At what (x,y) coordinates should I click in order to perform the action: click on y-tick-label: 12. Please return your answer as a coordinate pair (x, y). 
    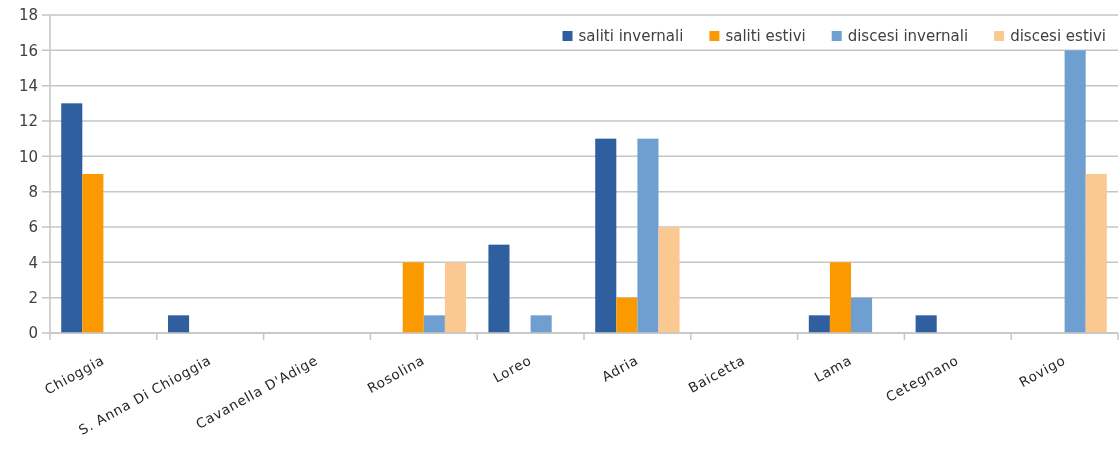
    Looking at the image, I should click on (28, 121).